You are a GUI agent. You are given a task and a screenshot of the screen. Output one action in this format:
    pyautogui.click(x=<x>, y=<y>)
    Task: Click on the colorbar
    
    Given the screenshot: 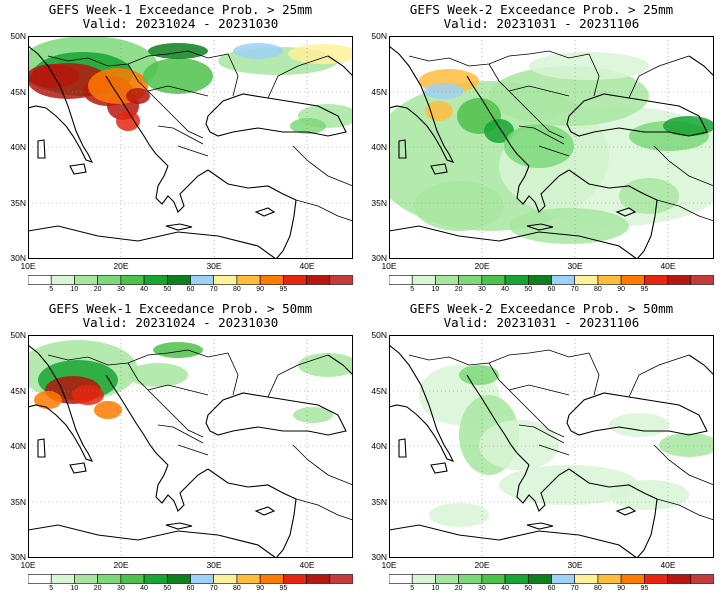 What is the action you would take?
    pyautogui.click(x=551, y=280)
    